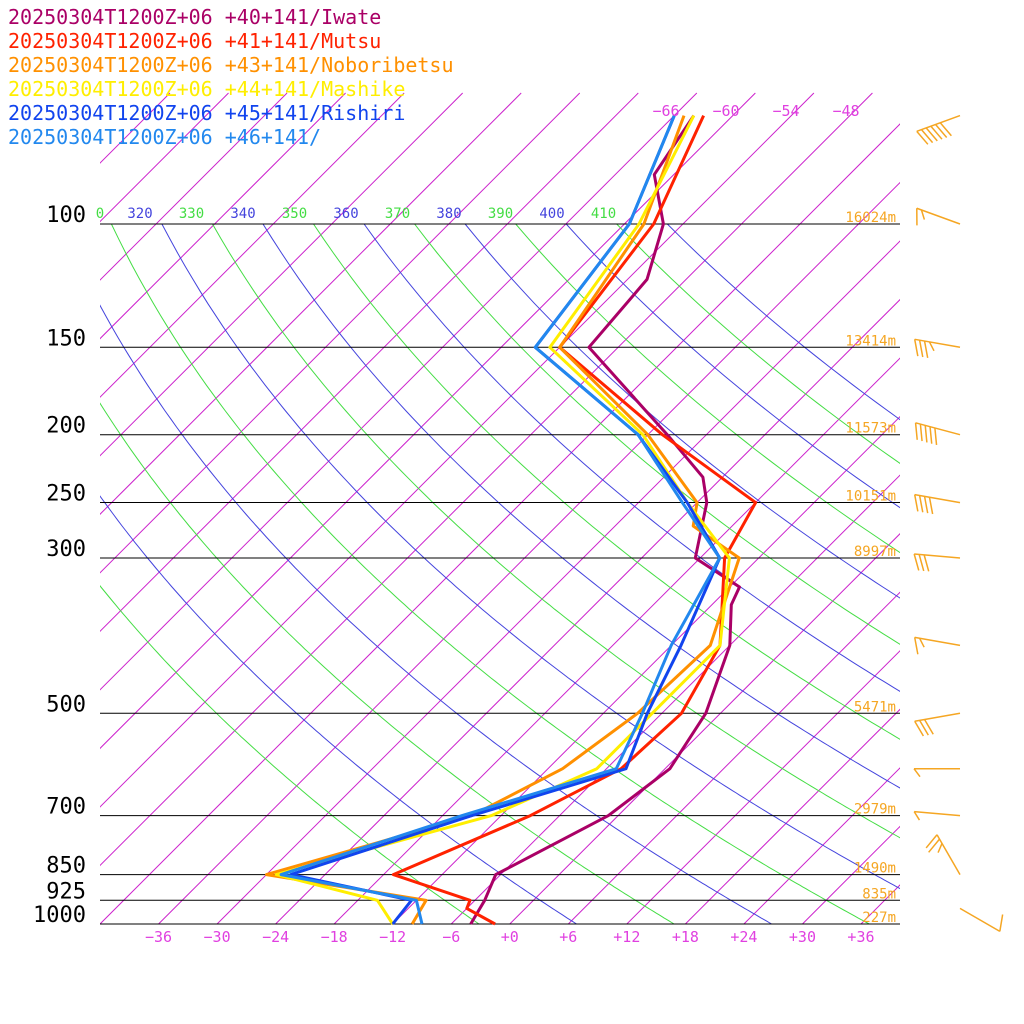 The image size is (1024, 1024). Describe the element at coordinates (66, 866) in the screenshot. I see `pressure-tick-label: 850` at that location.